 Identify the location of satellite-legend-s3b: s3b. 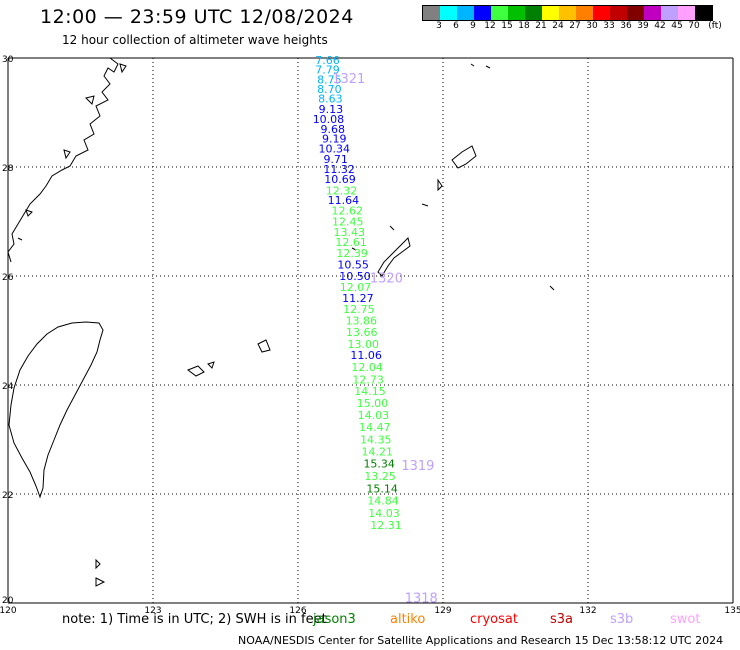
(622, 619).